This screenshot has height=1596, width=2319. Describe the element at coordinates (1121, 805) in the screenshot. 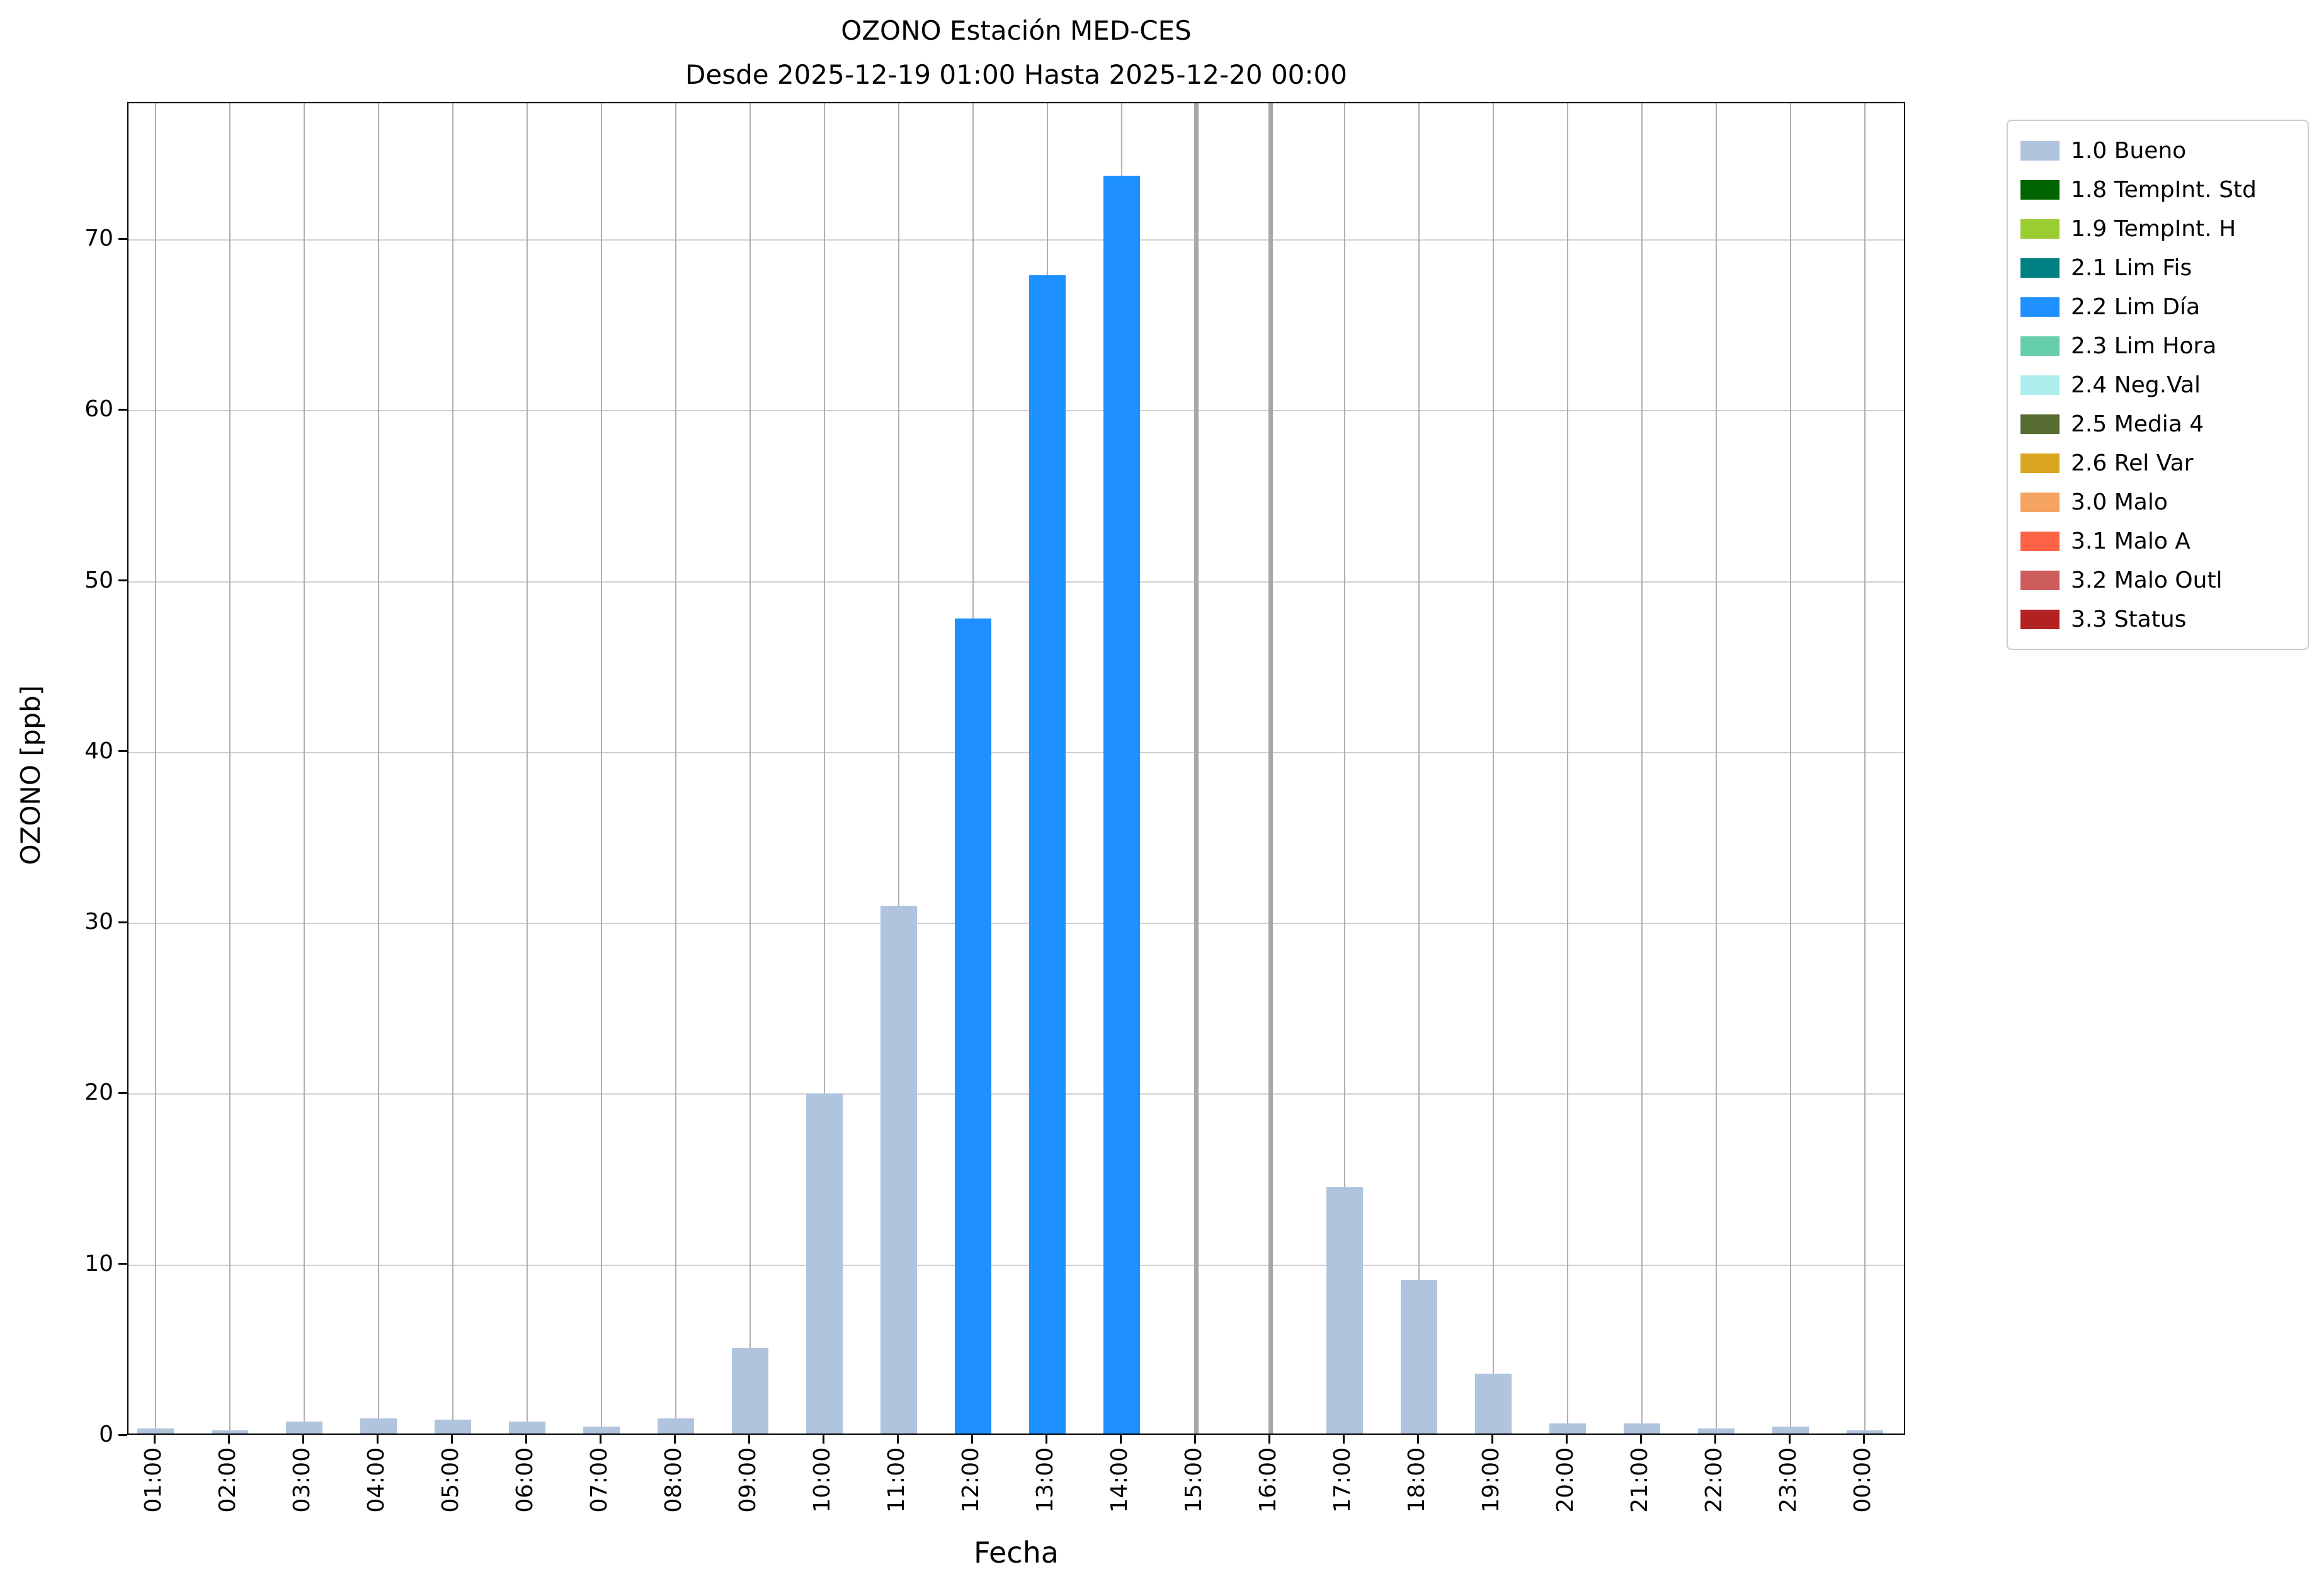

I see `bar-14:00` at that location.